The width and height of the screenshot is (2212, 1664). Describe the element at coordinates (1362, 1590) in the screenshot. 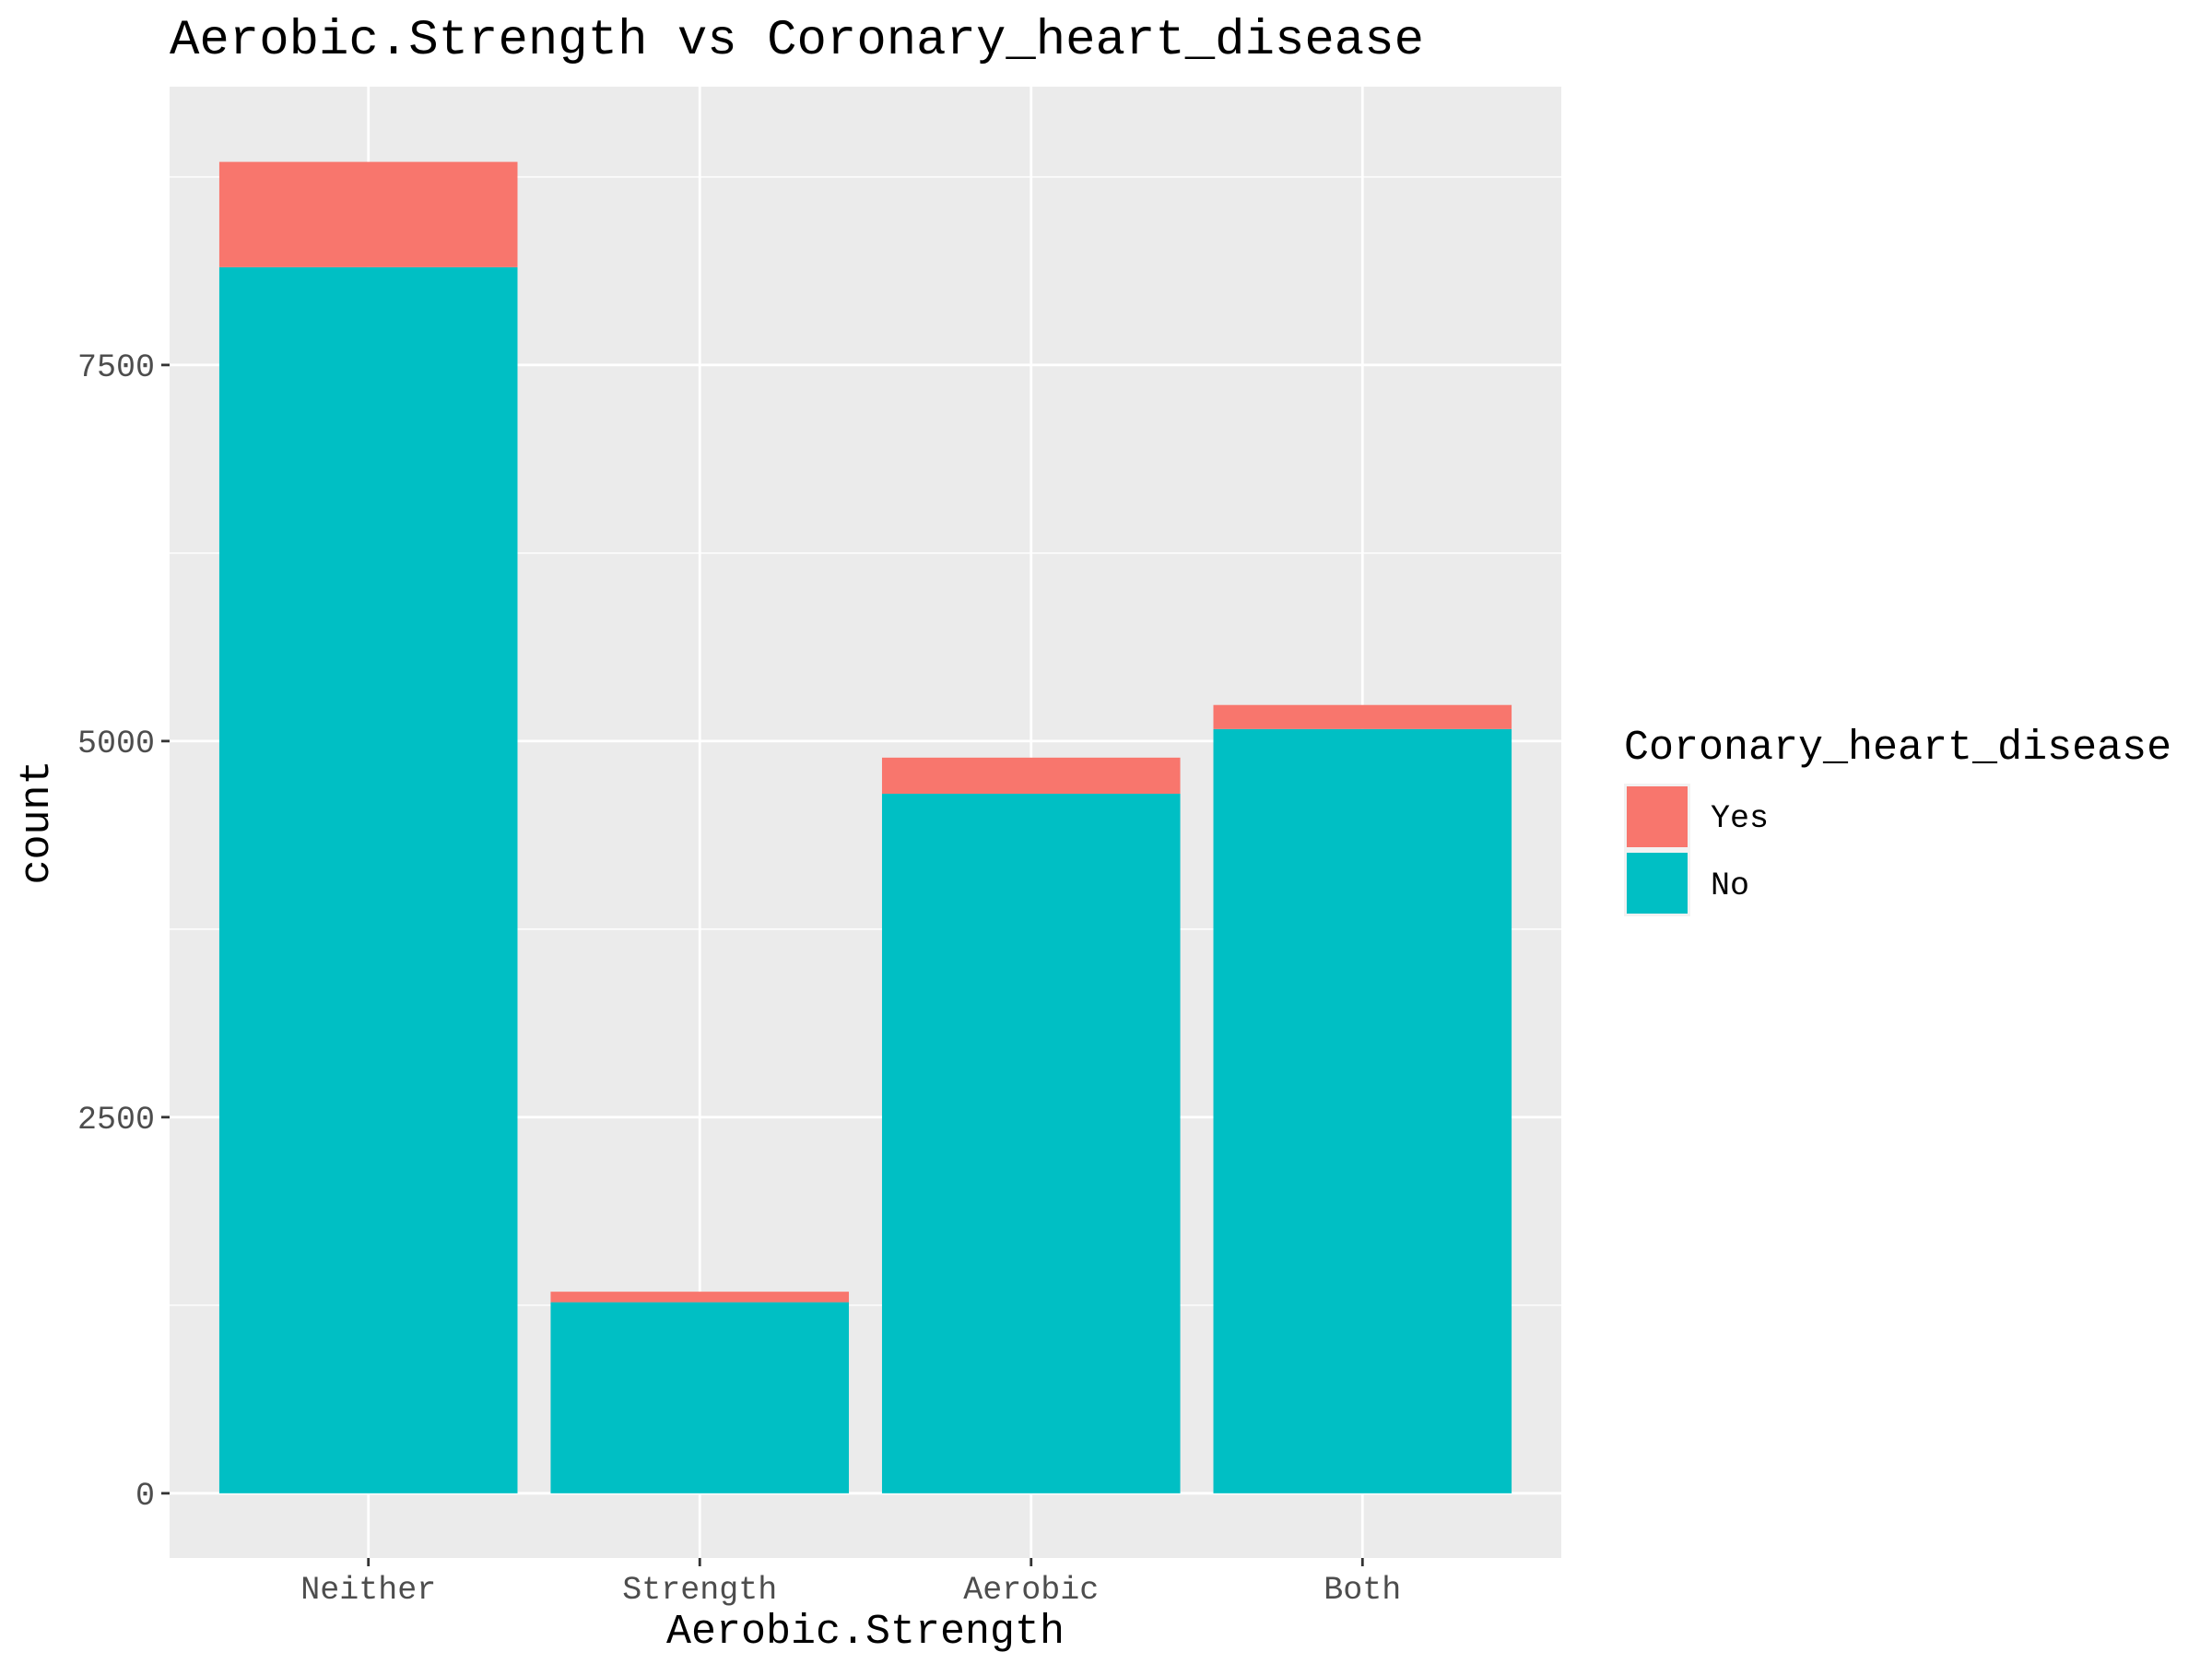

I see `x-tick-label: Both` at that location.